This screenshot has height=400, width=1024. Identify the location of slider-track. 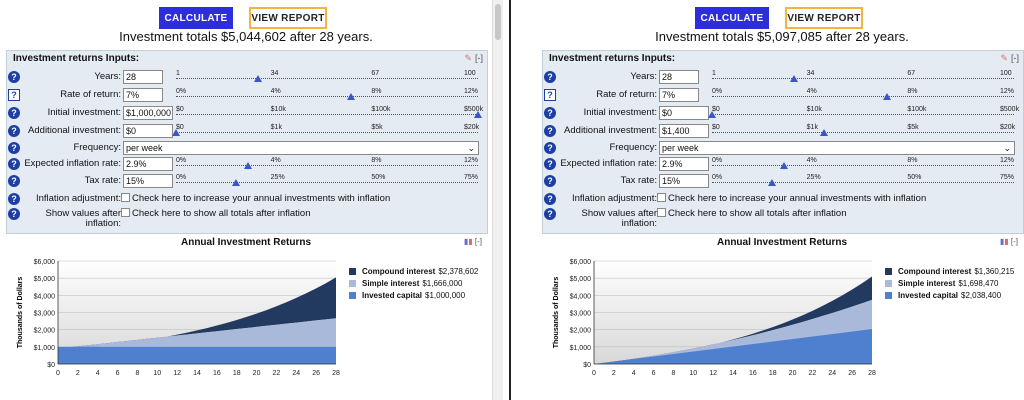
(863, 78).